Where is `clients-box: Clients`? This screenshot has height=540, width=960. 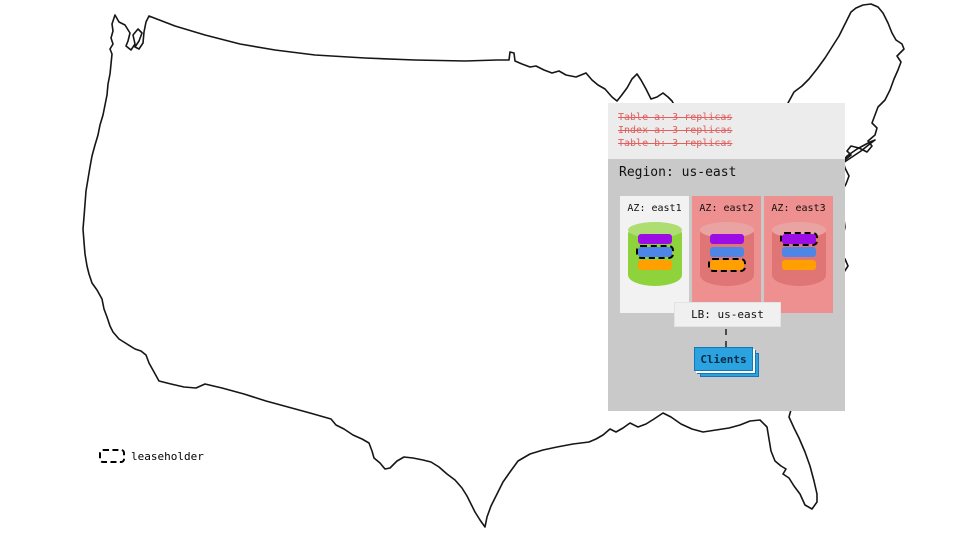 clients-box: Clients is located at coordinates (723, 359).